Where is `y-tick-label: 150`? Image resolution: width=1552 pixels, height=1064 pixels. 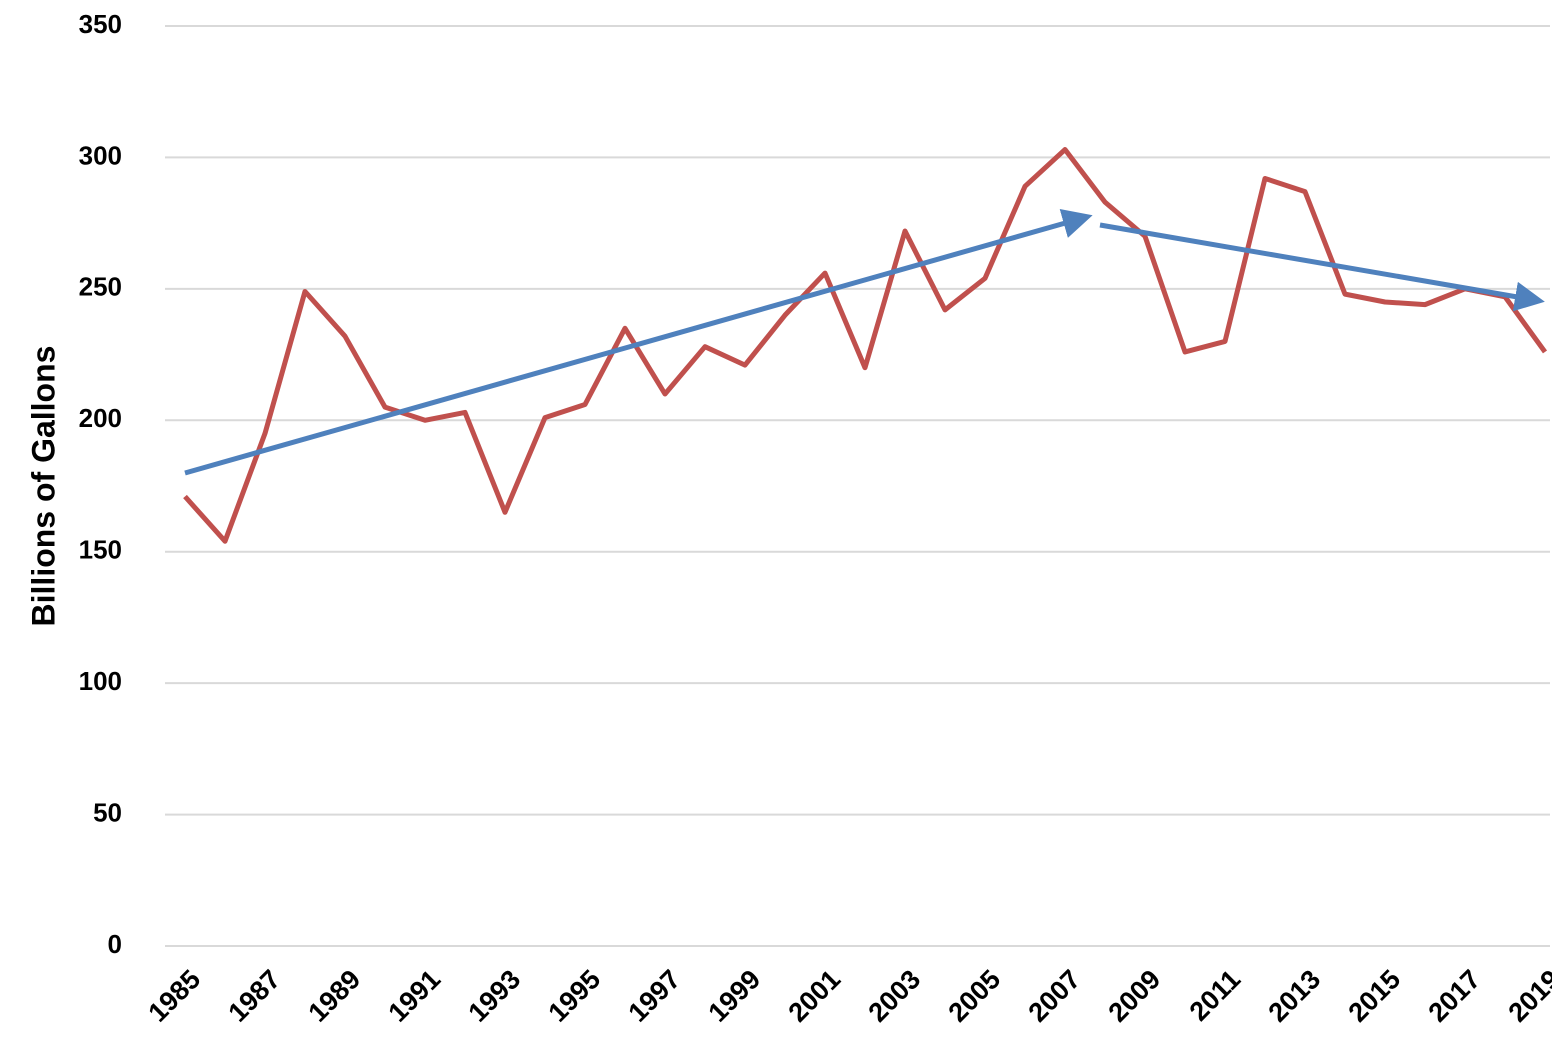 y-tick-label: 150 is located at coordinates (100, 550).